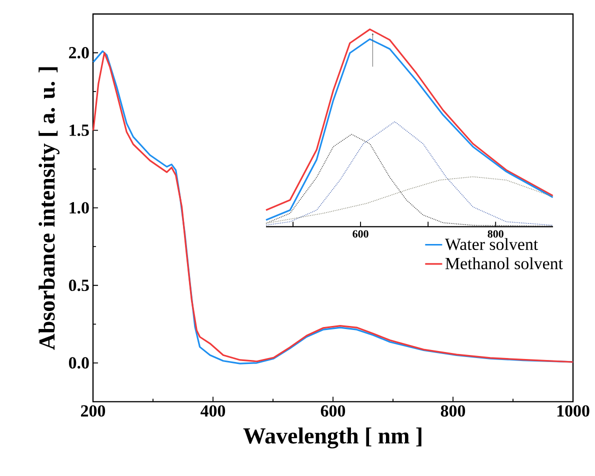 This screenshot has height=476, width=595. What do you see at coordinates (491, 244) in the screenshot?
I see `legend-label: Water solvent` at bounding box center [491, 244].